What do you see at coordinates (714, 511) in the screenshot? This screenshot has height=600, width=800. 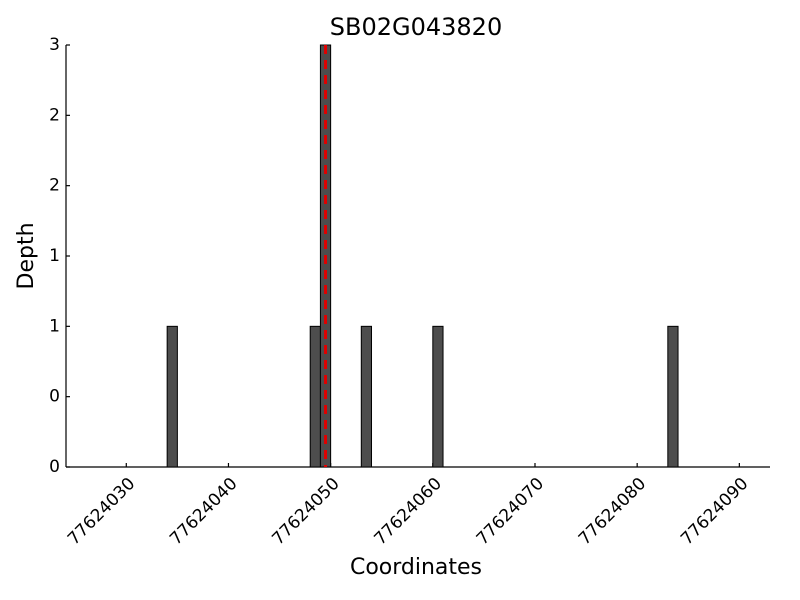 I see `x-tick-label: 77624090` at bounding box center [714, 511].